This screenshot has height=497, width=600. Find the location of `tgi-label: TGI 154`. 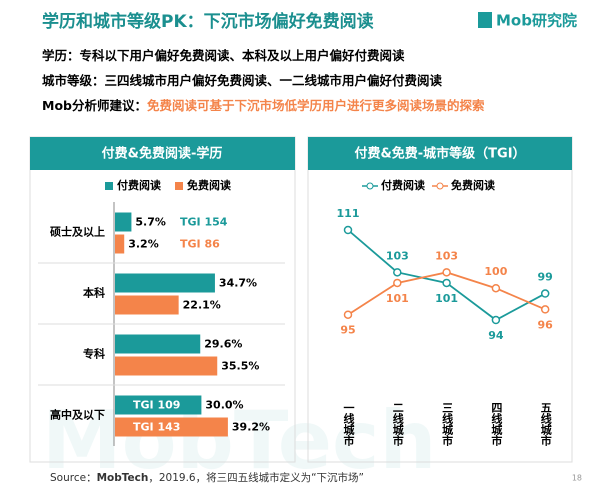

tgi-label: TGI 154 is located at coordinates (204, 222).